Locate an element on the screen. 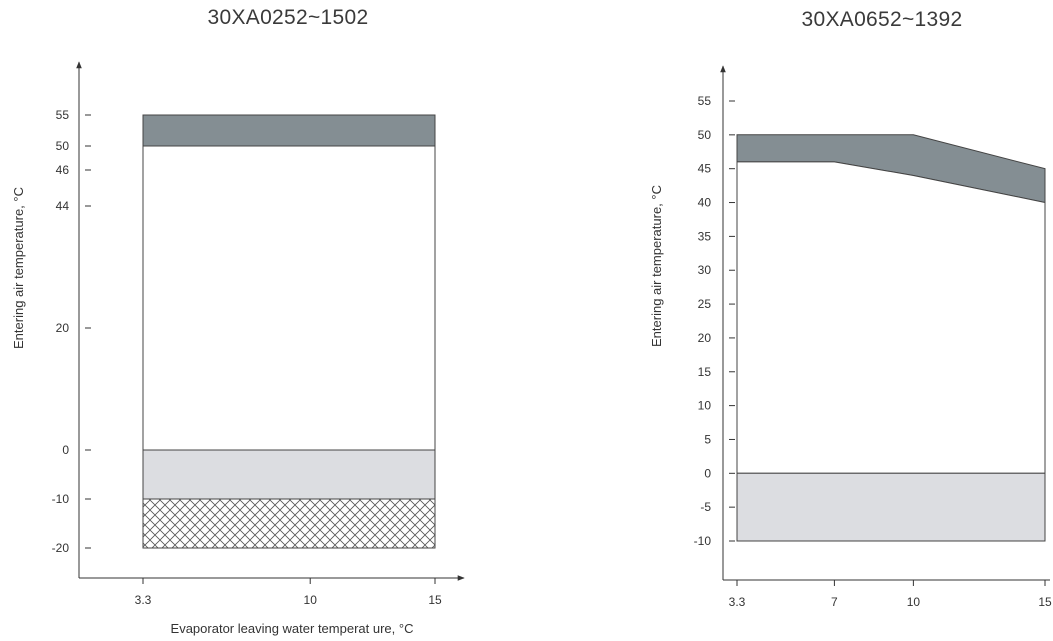  right-ytick-label: 40 is located at coordinates (705, 203).